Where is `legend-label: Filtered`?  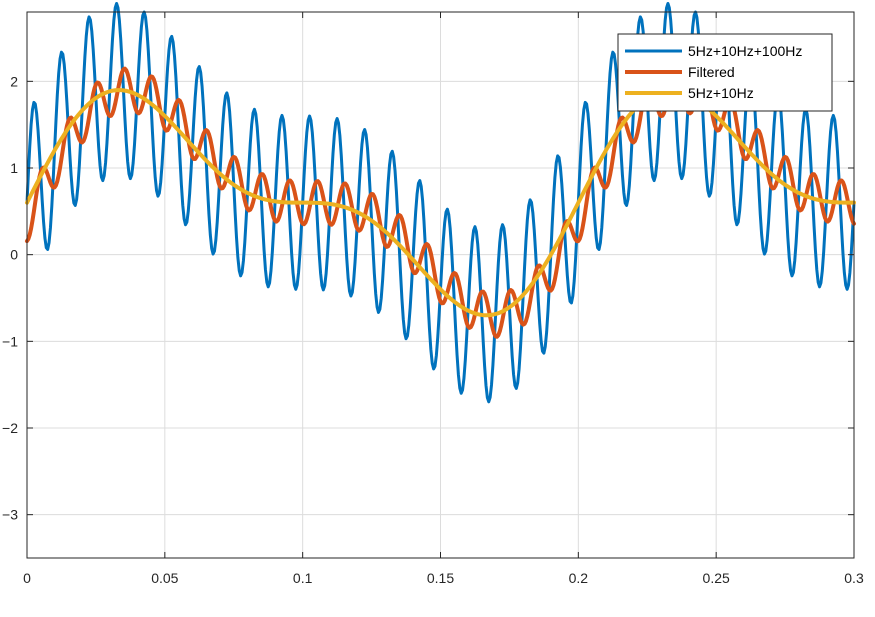
legend-label: Filtered is located at coordinates (711, 72).